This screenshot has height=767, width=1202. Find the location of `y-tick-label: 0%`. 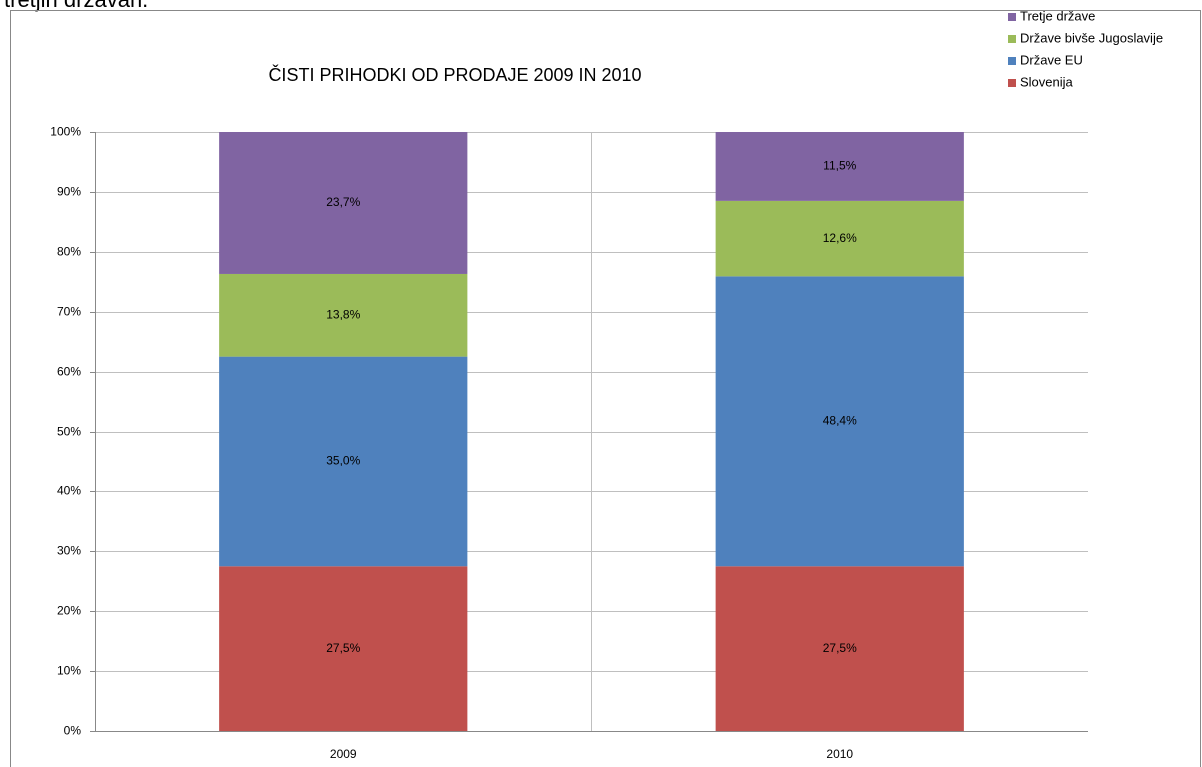

y-tick-label: 0% is located at coordinates (73, 731).